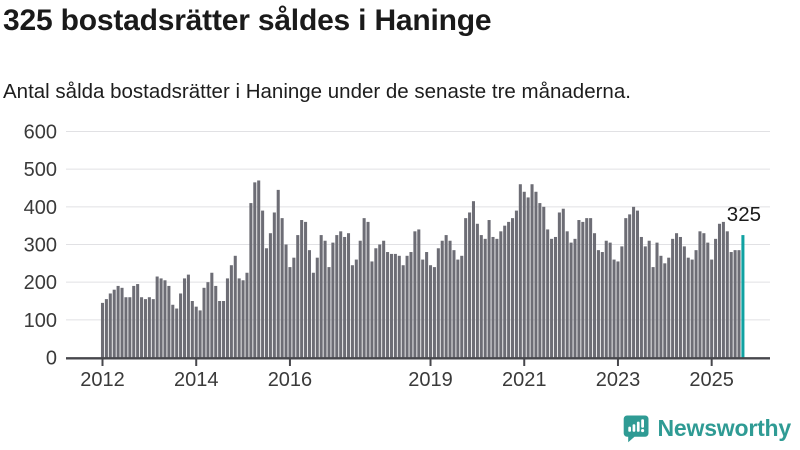 Image resolution: width=800 pixels, height=450 pixels. What do you see at coordinates (407, 380) in the screenshot?
I see `x-axis-labels: 2012 2014 2016 2019 2021 2023 2025` at bounding box center [407, 380].